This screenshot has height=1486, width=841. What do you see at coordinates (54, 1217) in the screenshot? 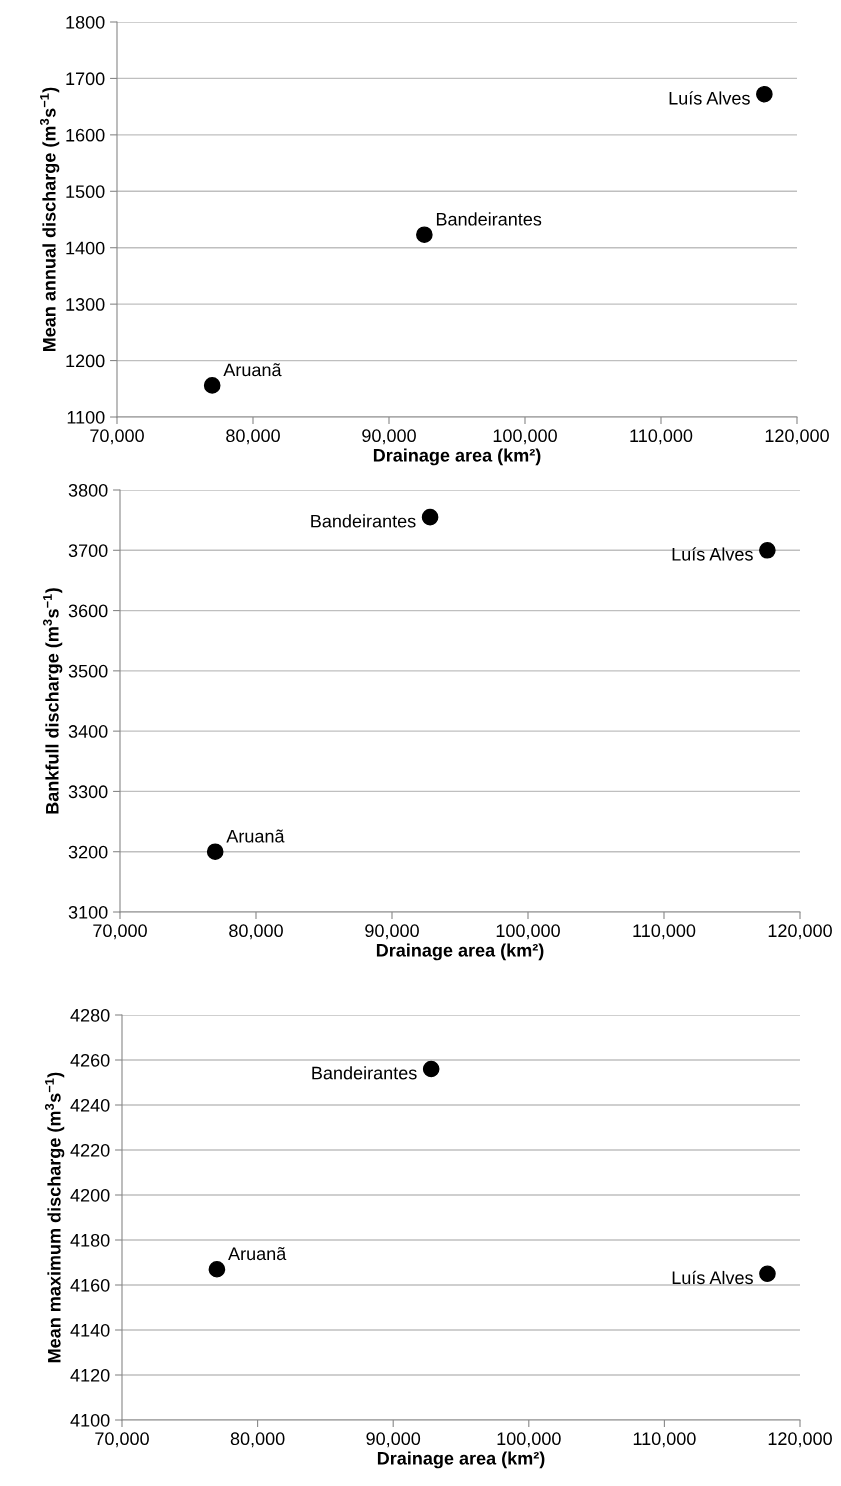
I see `y-axis-title: Mean maximum discharge (m$^{3}$s$^{−1}$)` at bounding box center [54, 1217].